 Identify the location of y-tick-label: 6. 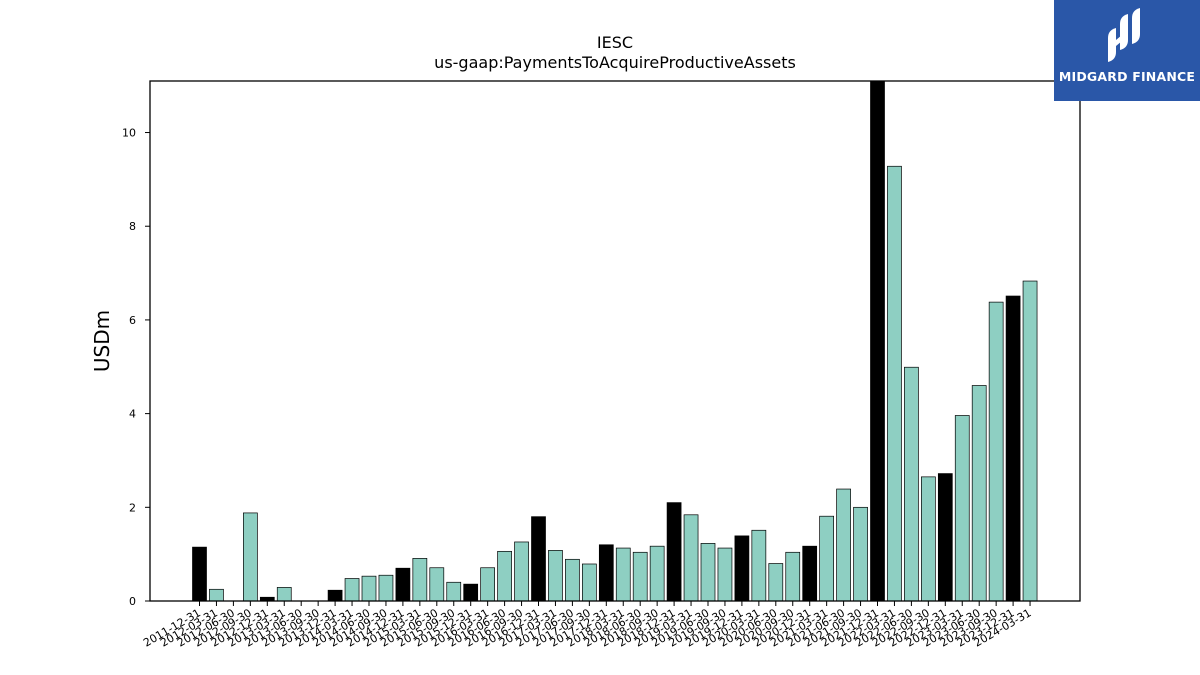
(132, 320).